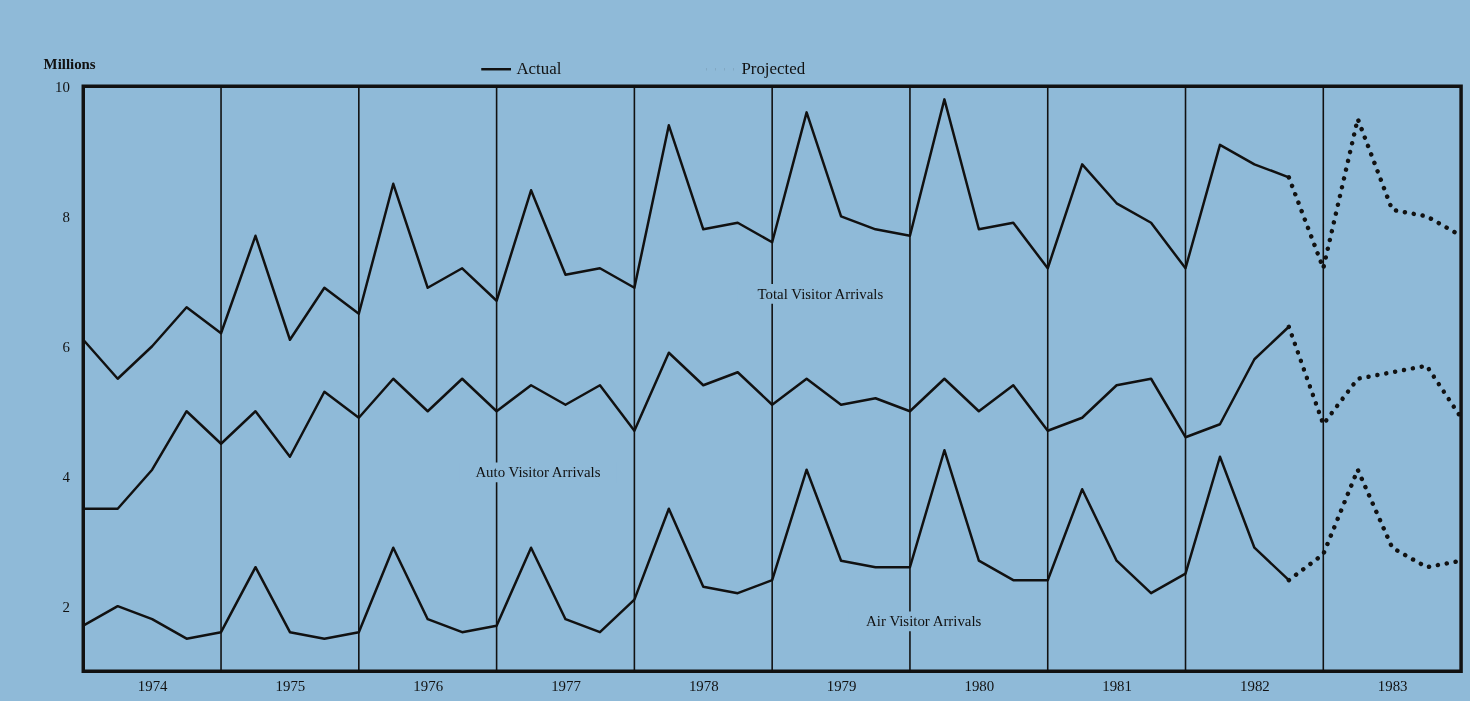  I want to click on annotation: Auto Visitor Arrivals, so click(538, 472).